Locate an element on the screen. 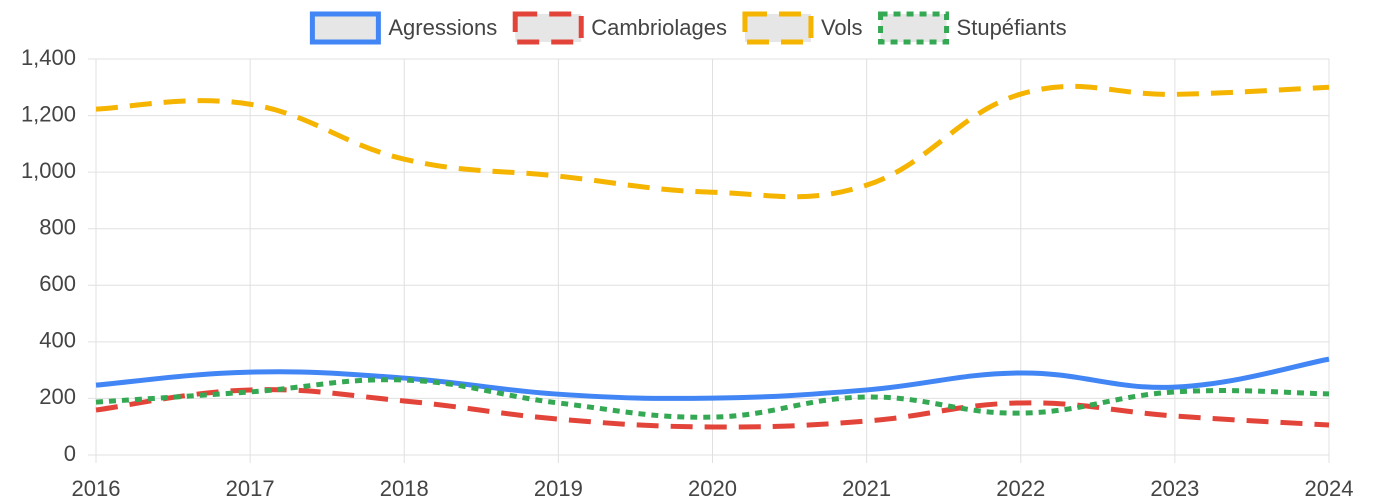 The width and height of the screenshot is (1379, 502). x-tick-label: 2022 is located at coordinates (1020, 488).